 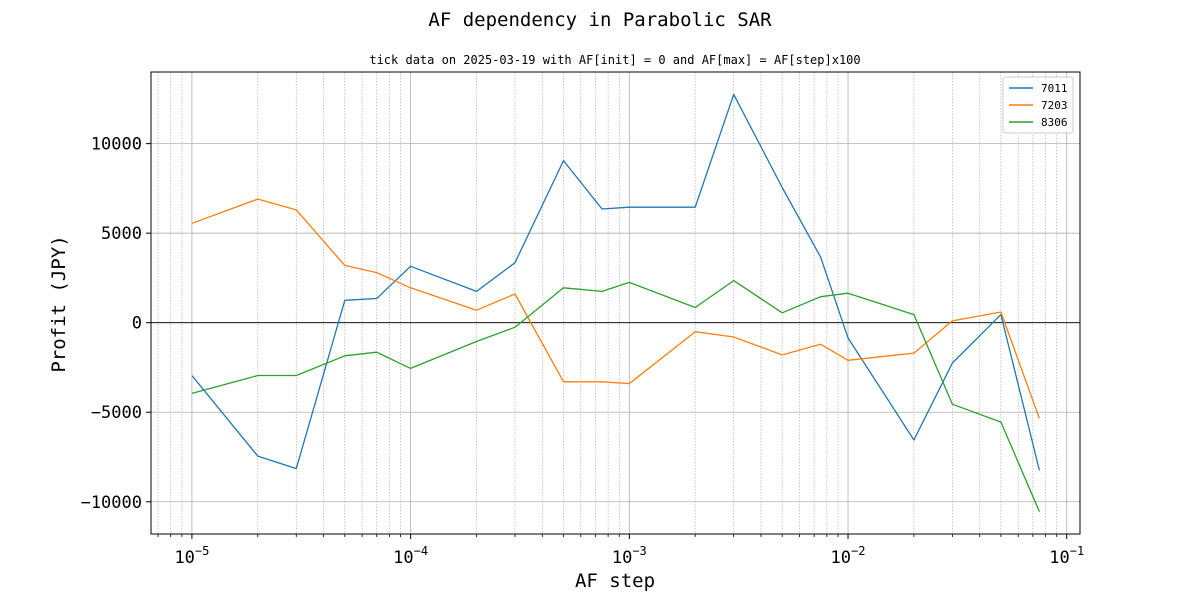 What do you see at coordinates (629, 556) in the screenshot?
I see `x-tick-label: 10⁻³` at bounding box center [629, 556].